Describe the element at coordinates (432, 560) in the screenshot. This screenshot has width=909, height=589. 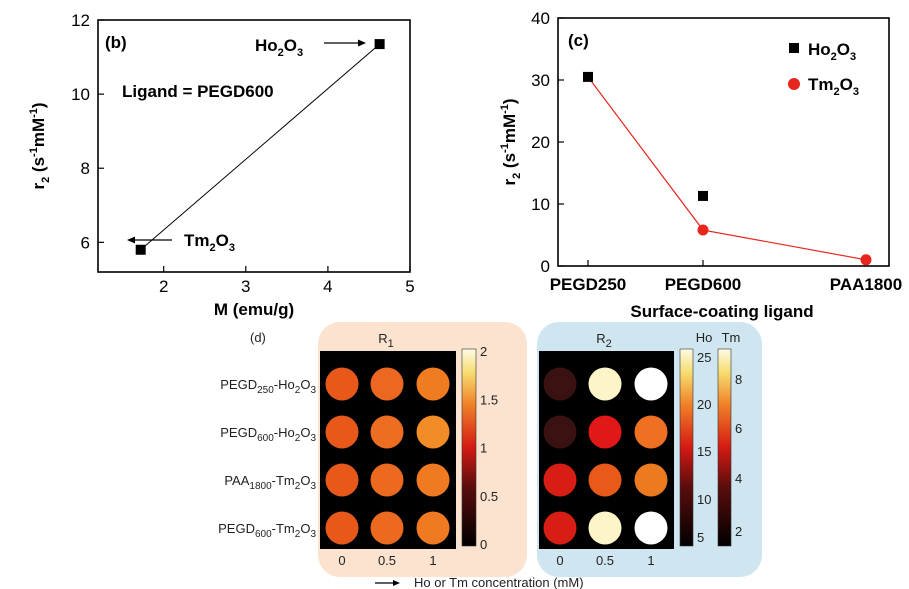
I see `r1-column-label: 1` at that location.